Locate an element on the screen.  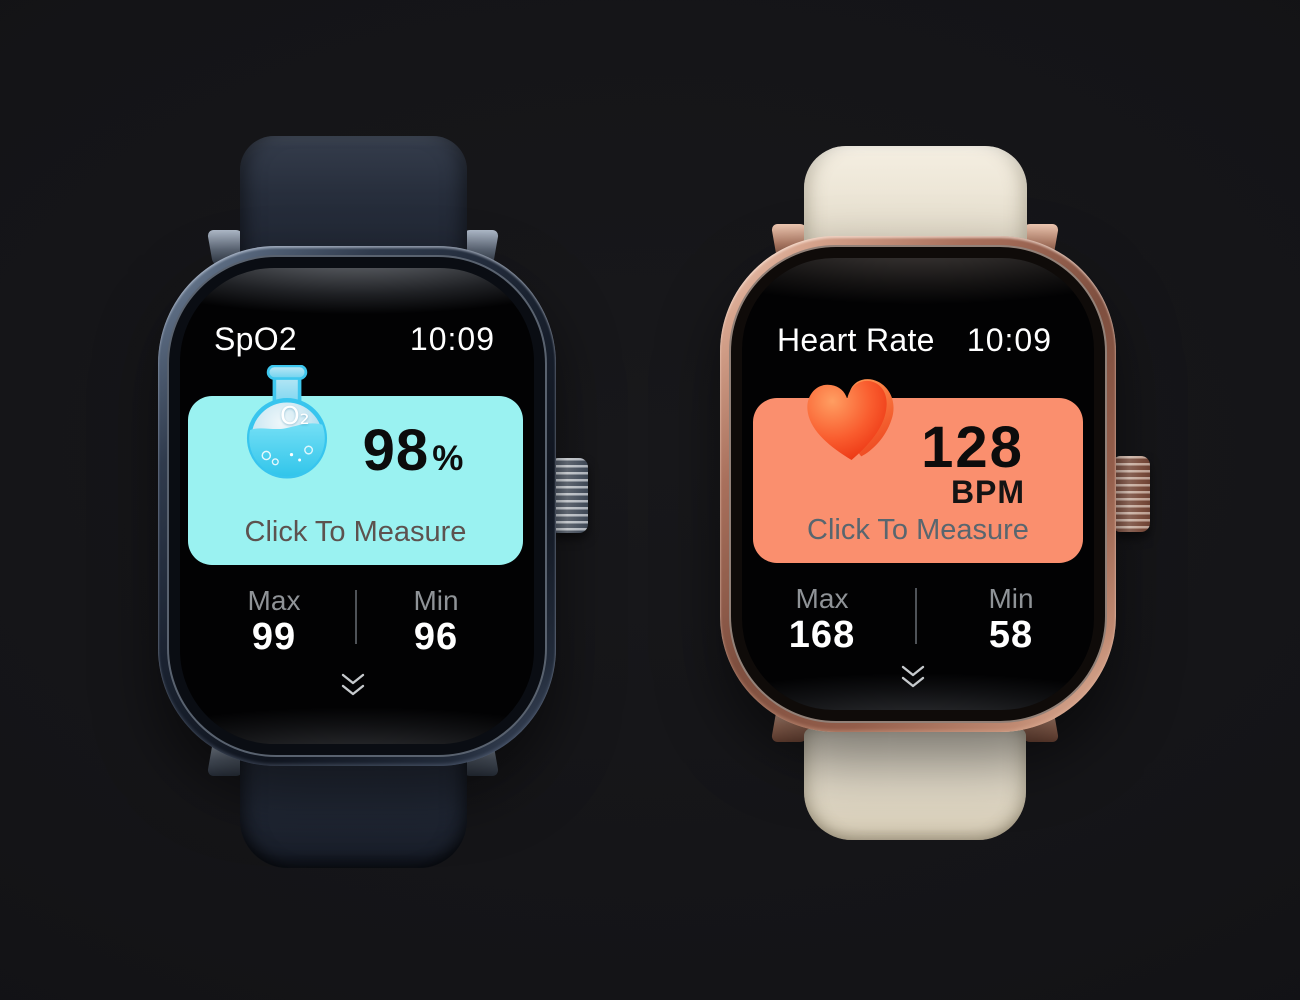
heart-icon is located at coordinates (850, 420).